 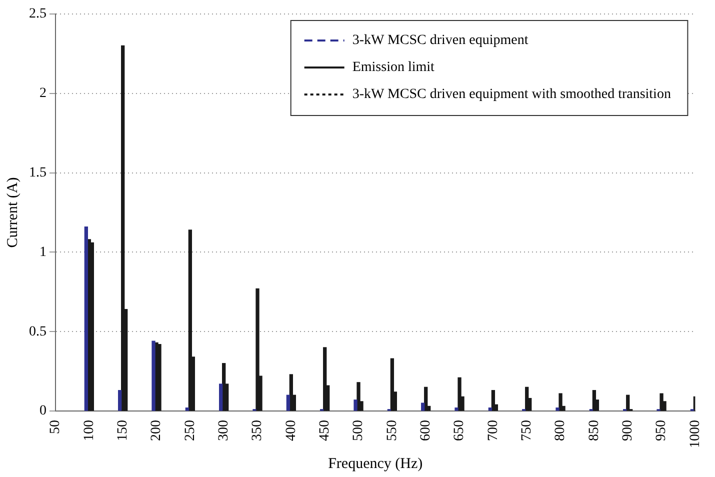 What do you see at coordinates (89, 430) in the screenshot?
I see `x-tick-label: 100` at bounding box center [89, 430].